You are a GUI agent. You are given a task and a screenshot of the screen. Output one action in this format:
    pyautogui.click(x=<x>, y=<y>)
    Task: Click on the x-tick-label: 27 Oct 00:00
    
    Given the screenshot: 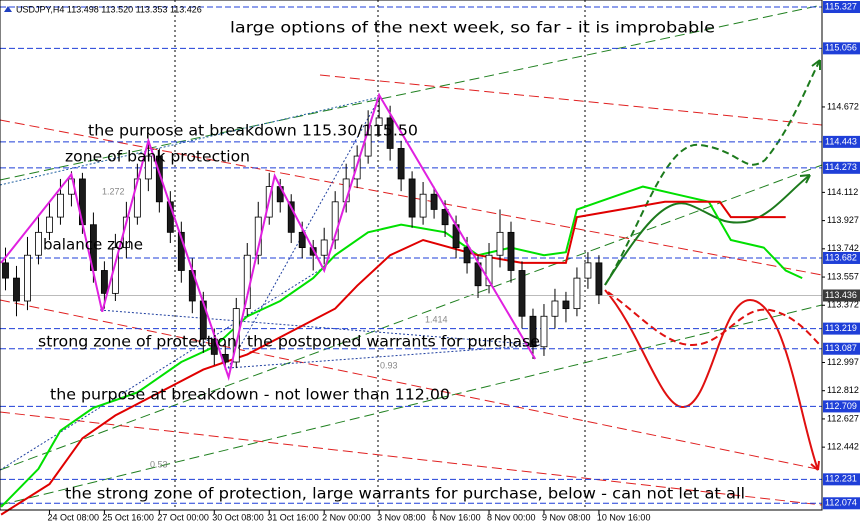 What is the action you would take?
    pyautogui.click(x=183, y=517)
    